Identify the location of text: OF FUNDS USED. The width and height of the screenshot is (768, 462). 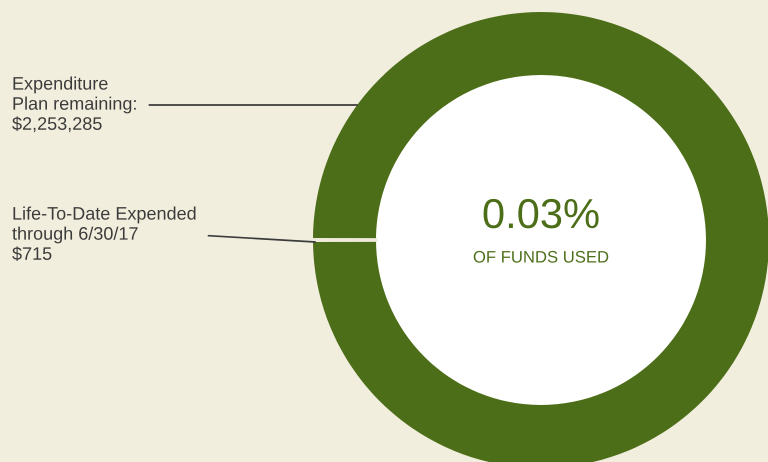
(541, 256).